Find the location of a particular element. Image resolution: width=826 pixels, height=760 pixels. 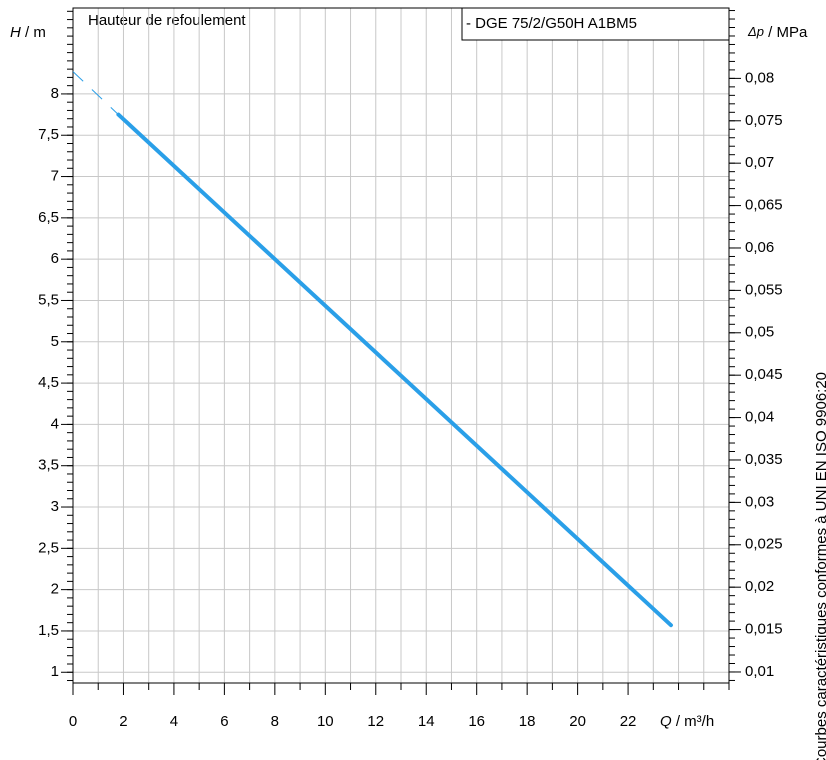

x-tick-label: 6 is located at coordinates (224, 721).